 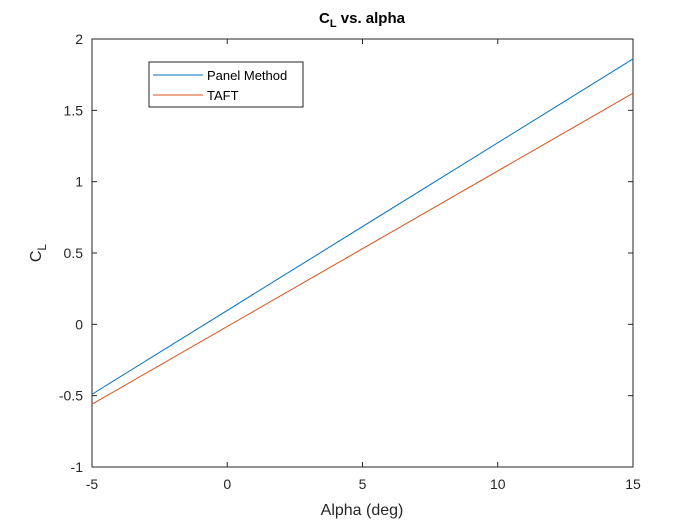 I want to click on x-tick-label: -5, so click(x=92, y=484).